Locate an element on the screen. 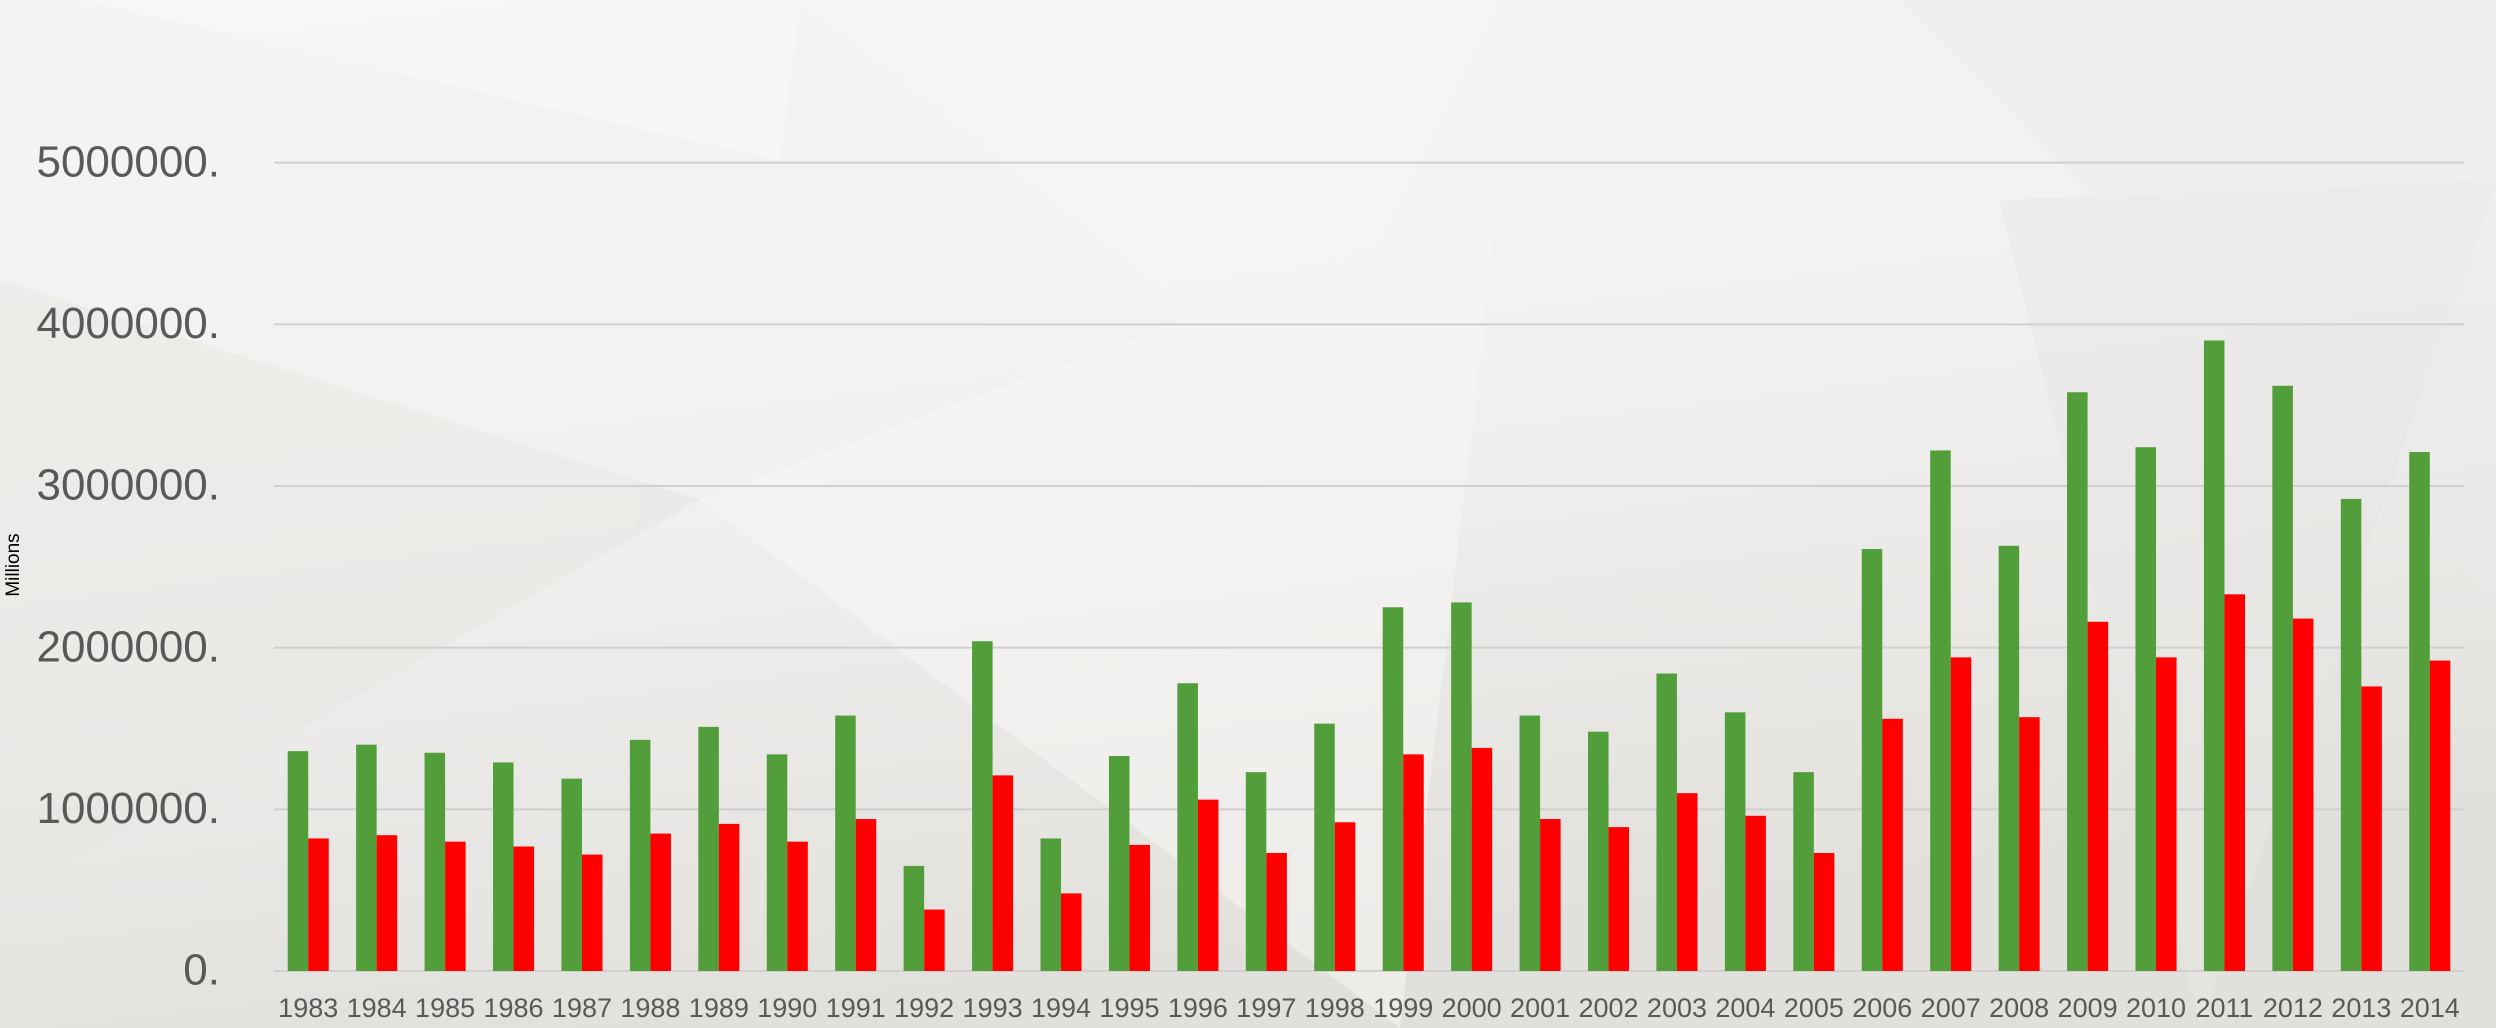 This screenshot has width=2496, height=1028. x-tick-label: 1994 is located at coordinates (1061, 1008).